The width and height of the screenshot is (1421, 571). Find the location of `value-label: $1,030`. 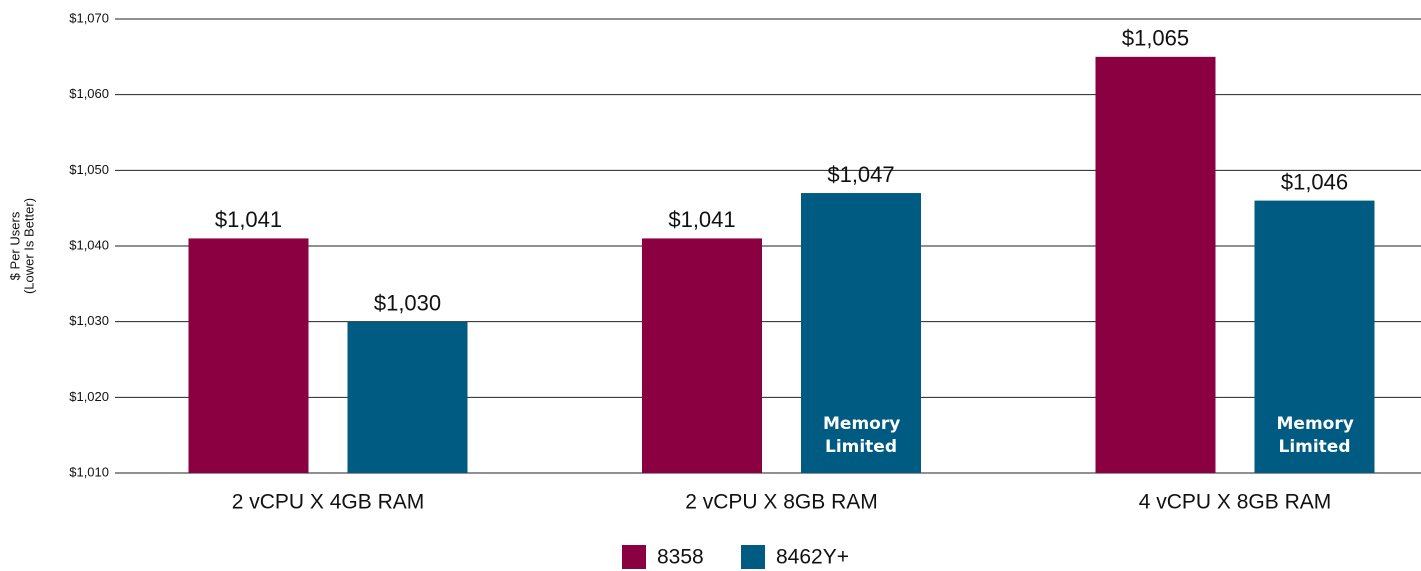

value-label: $1,030 is located at coordinates (407, 302).